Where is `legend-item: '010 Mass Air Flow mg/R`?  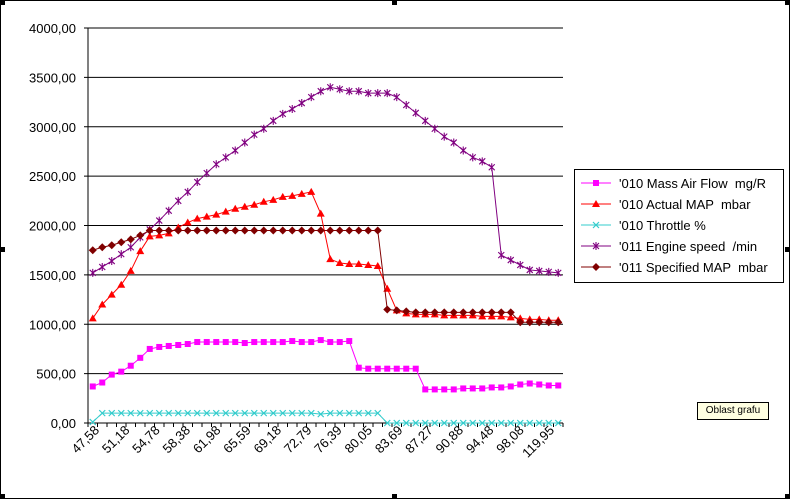 legend-item: '010 Mass Air Flow mg/R is located at coordinates (679, 183).